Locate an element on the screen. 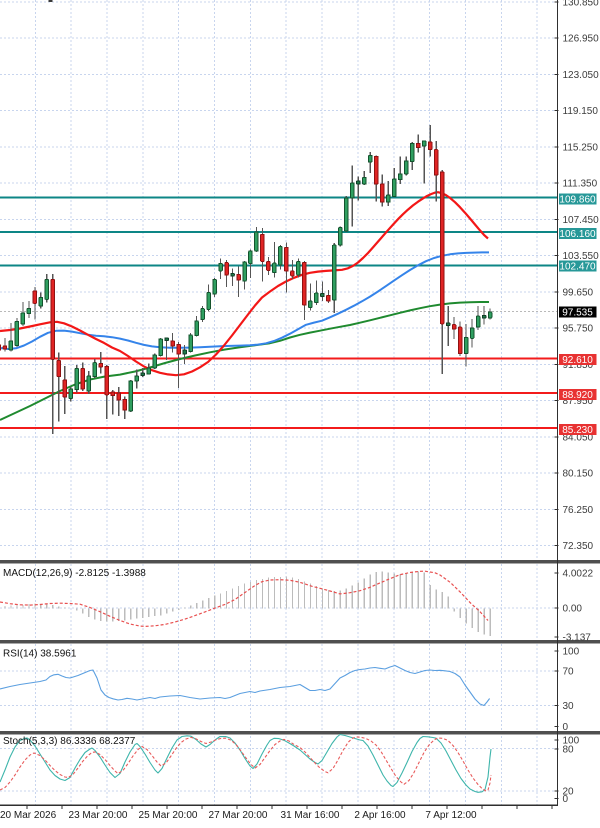 This screenshot has height=828, width=600. svg-text: 87.950 is located at coordinates (578, 401).